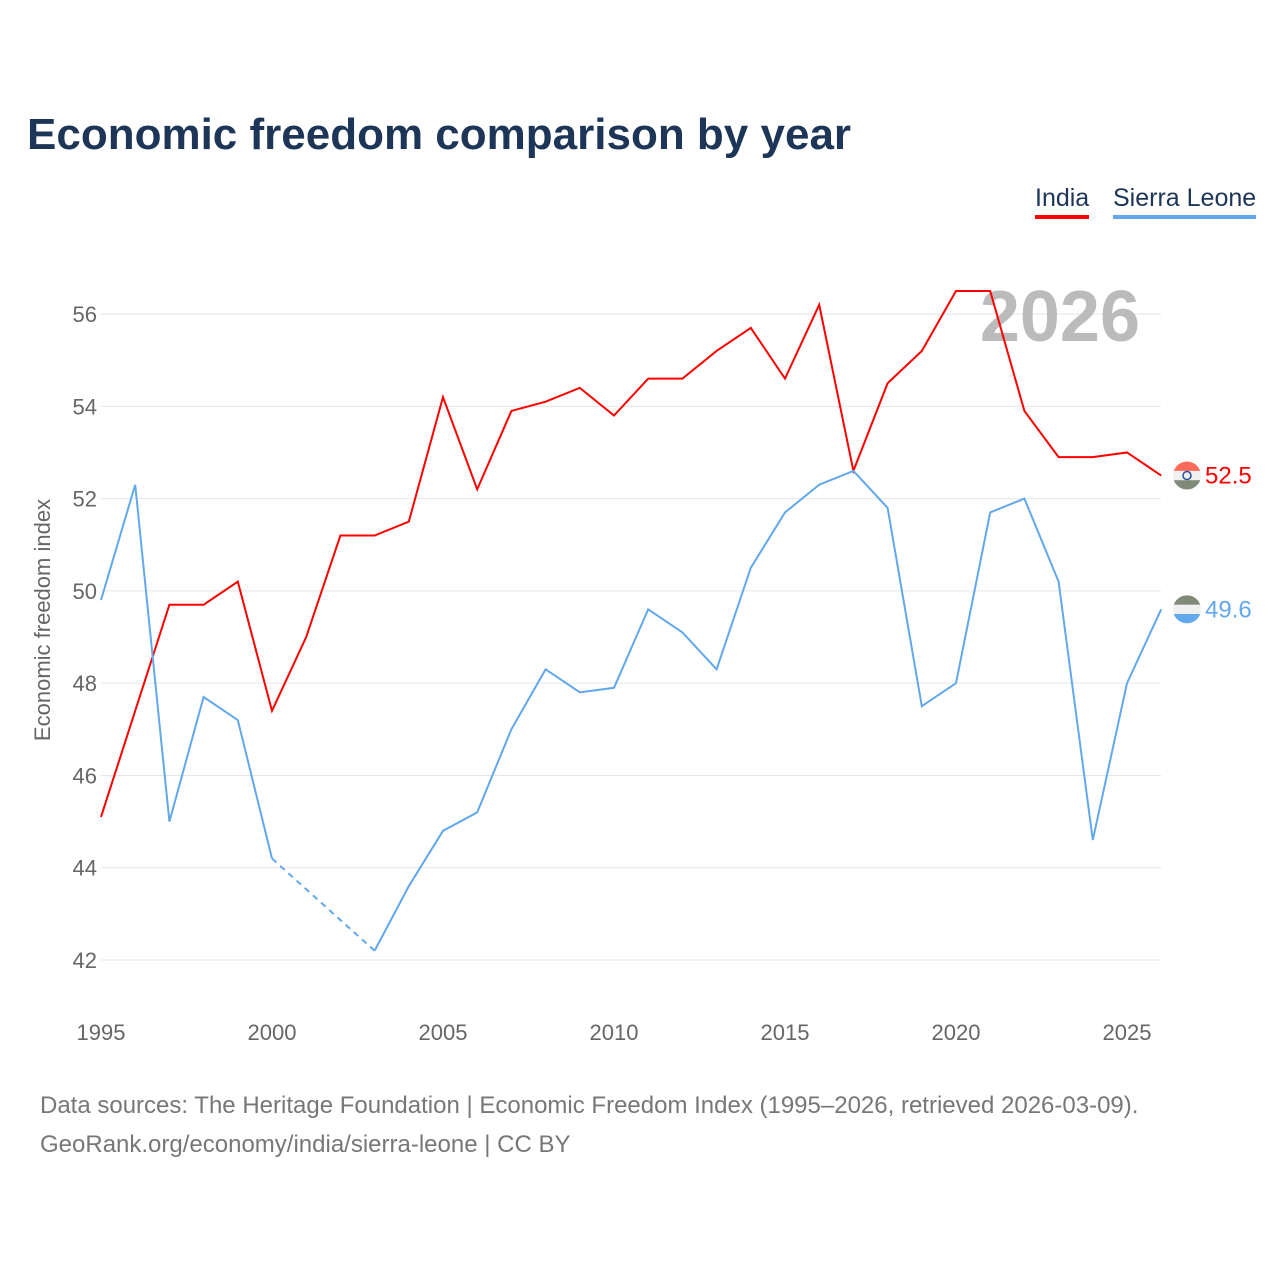  I want to click on y-axis-label: Economic freedom index, so click(42, 620).